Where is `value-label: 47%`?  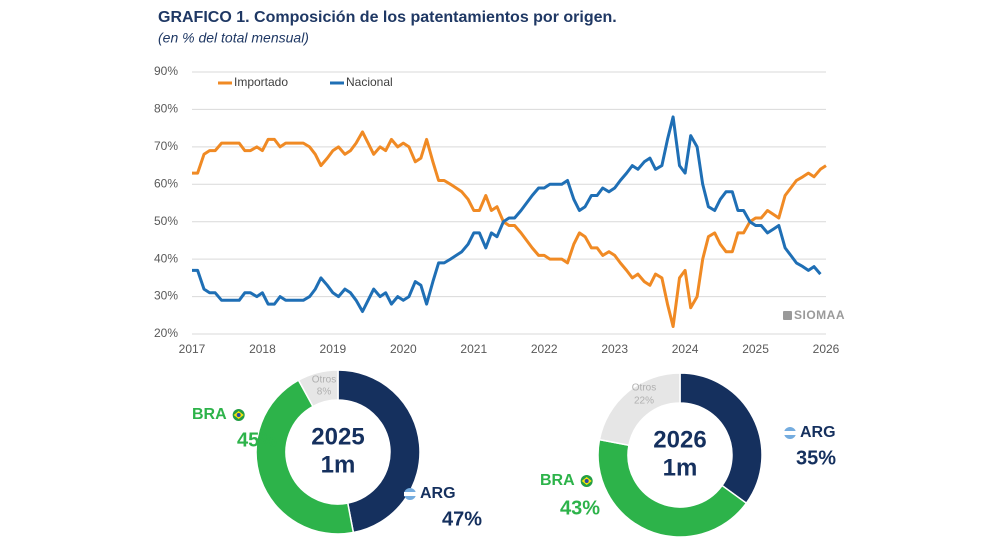
value-label: 47% is located at coordinates (462, 519).